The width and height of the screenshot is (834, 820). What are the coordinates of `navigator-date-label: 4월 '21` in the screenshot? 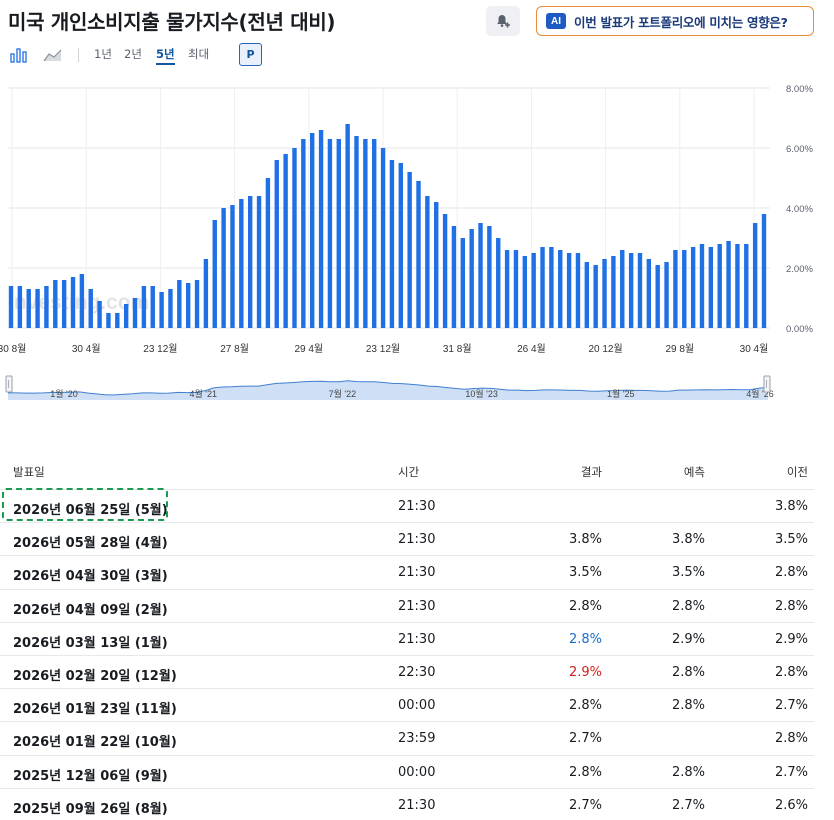 It's located at (203, 393).